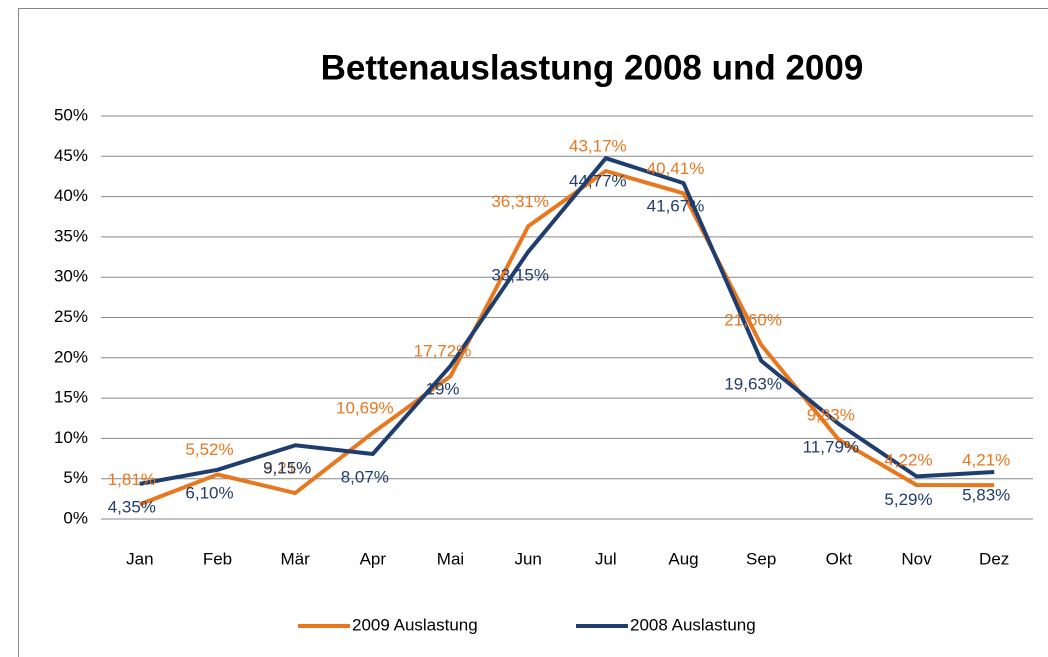 This screenshot has height=657, width=1048. I want to click on x-tick-label: Feb, so click(217, 558).